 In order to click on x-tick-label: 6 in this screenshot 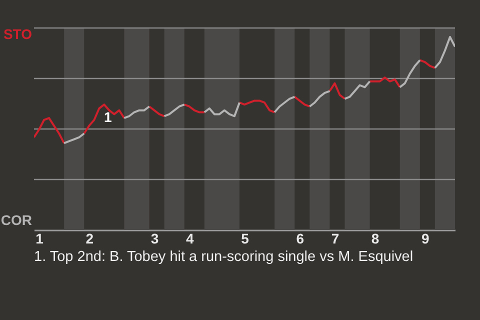, I will do `click(300, 238)`.